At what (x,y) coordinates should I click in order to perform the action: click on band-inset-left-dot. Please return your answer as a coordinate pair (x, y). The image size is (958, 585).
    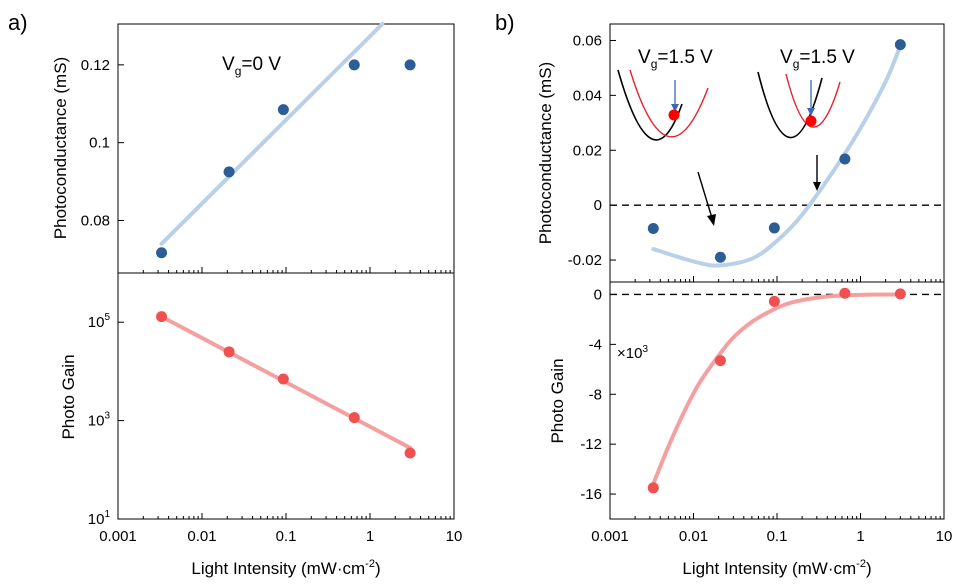
    Looking at the image, I should click on (674, 115).